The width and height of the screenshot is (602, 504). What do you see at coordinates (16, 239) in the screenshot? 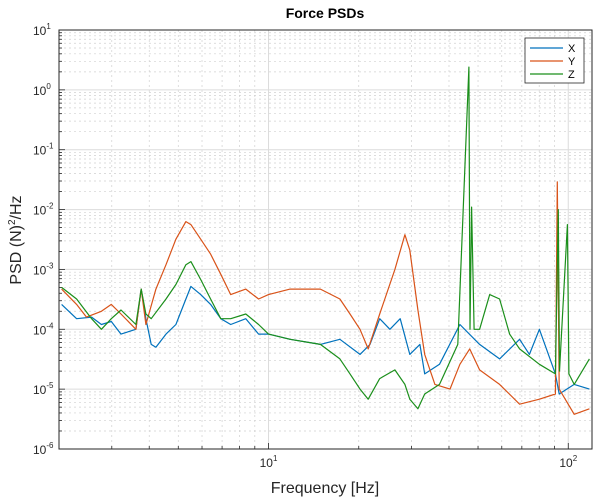
I see `y-axis-label: PSD (N)2/Hz` at bounding box center [16, 239].